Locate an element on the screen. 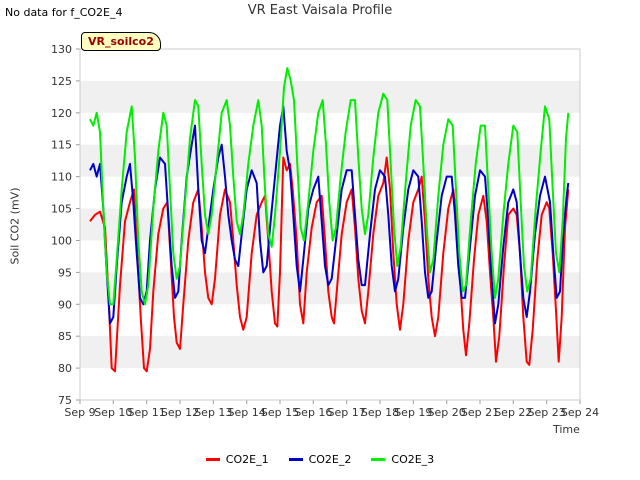 Image resolution: width=640 pixels, height=480 pixels. y-tick-label: 85 is located at coordinates (65, 336).